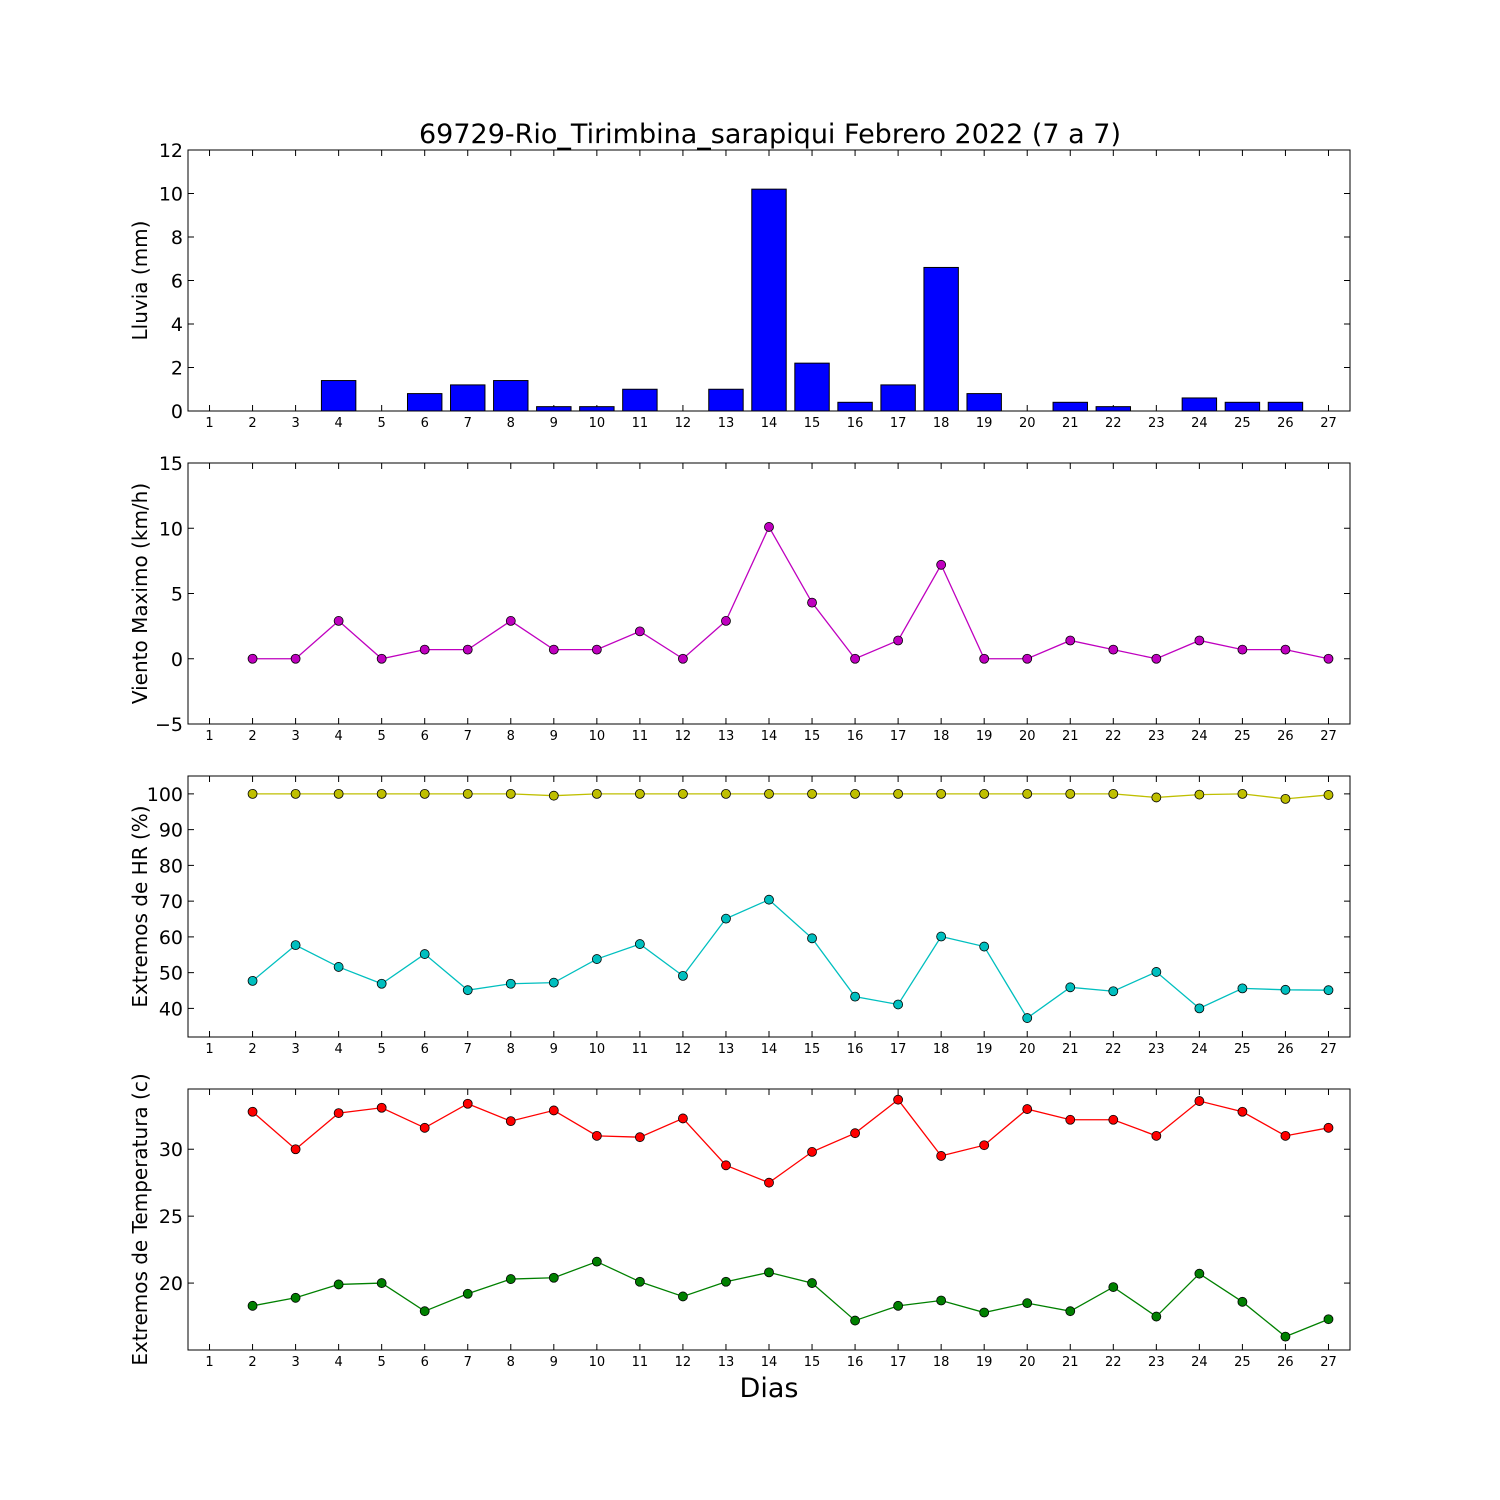 This screenshot has width=1500, height=1500. Describe the element at coordinates (295, 736) in the screenshot. I see `x-tick-label: 3` at that location.